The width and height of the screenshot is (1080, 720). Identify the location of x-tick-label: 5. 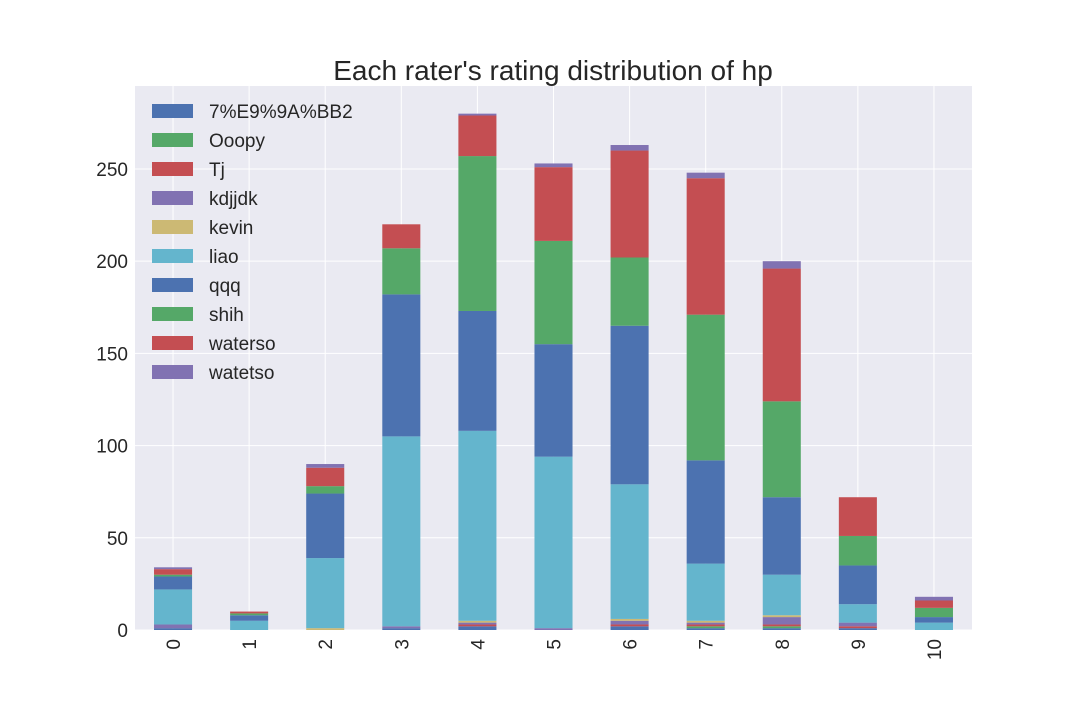
(555, 644).